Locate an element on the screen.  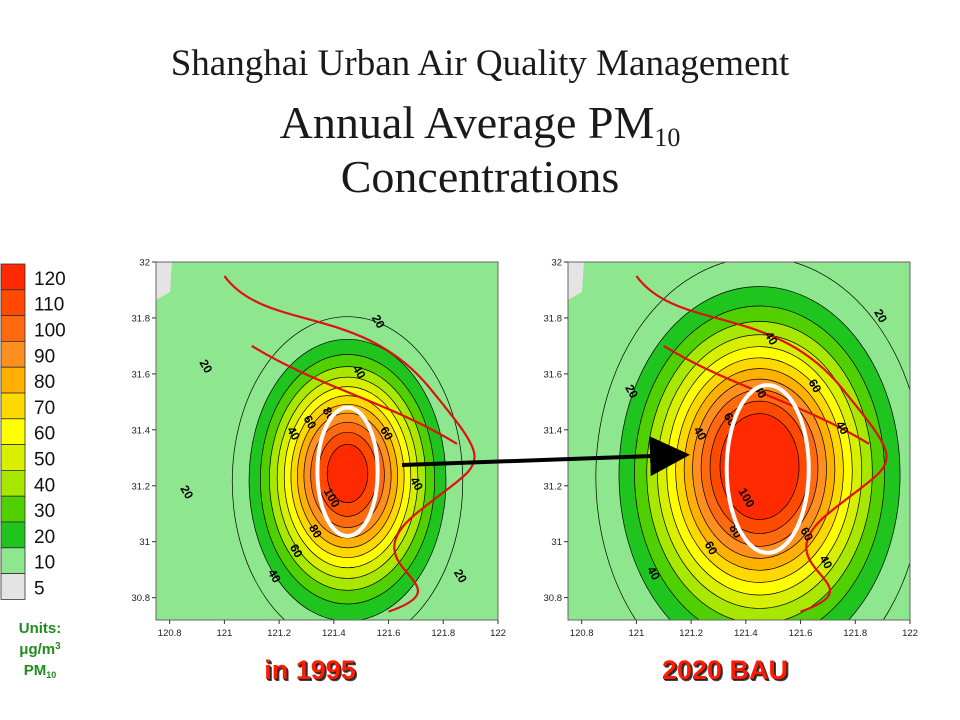
caption-2020: 2020 BAU is located at coordinates (725, 670).